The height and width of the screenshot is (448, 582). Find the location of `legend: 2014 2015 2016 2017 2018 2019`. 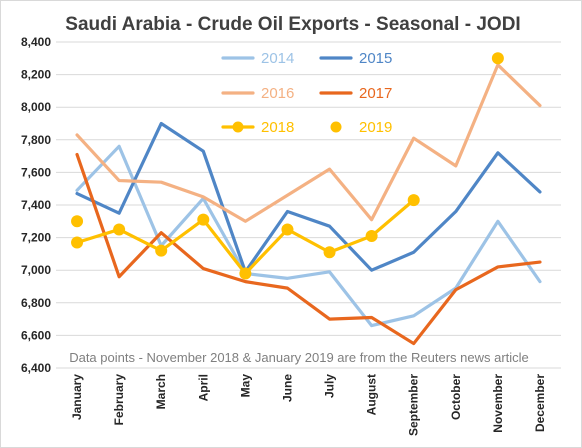

legend: 2014 2015 2016 2017 2018 2019 is located at coordinates (306, 93).